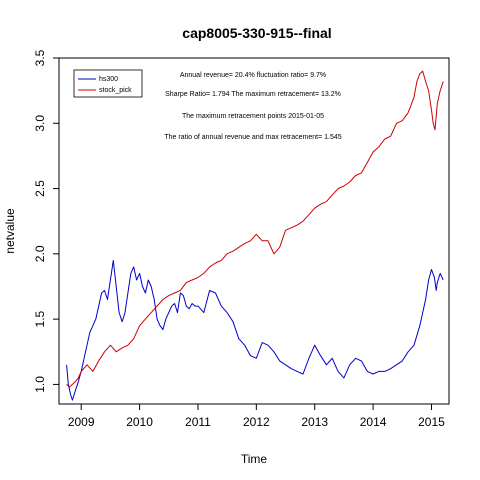 This screenshot has height=480, width=480. Describe the element at coordinates (431, 422) in the screenshot. I see `x-tick-label: 2015` at that location.